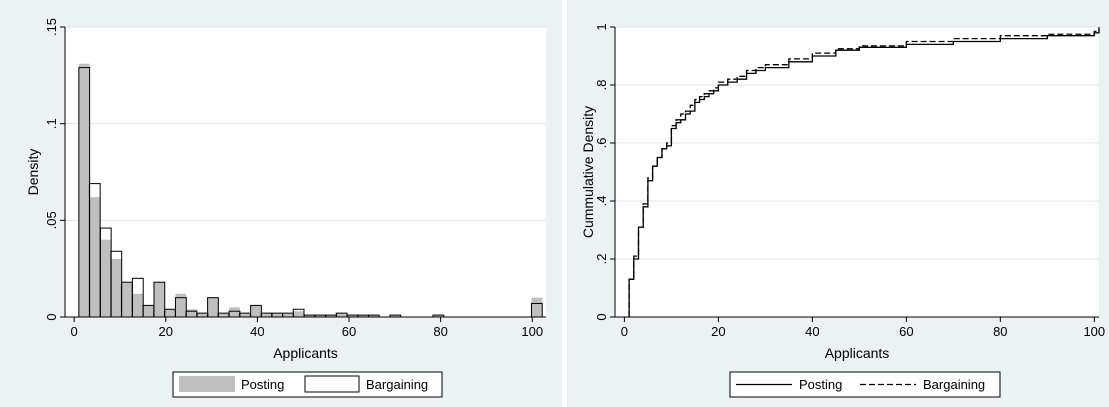 The width and height of the screenshot is (1109, 407). What do you see at coordinates (601, 259) in the screenshot?
I see `y-tick-label: .2` at bounding box center [601, 259].